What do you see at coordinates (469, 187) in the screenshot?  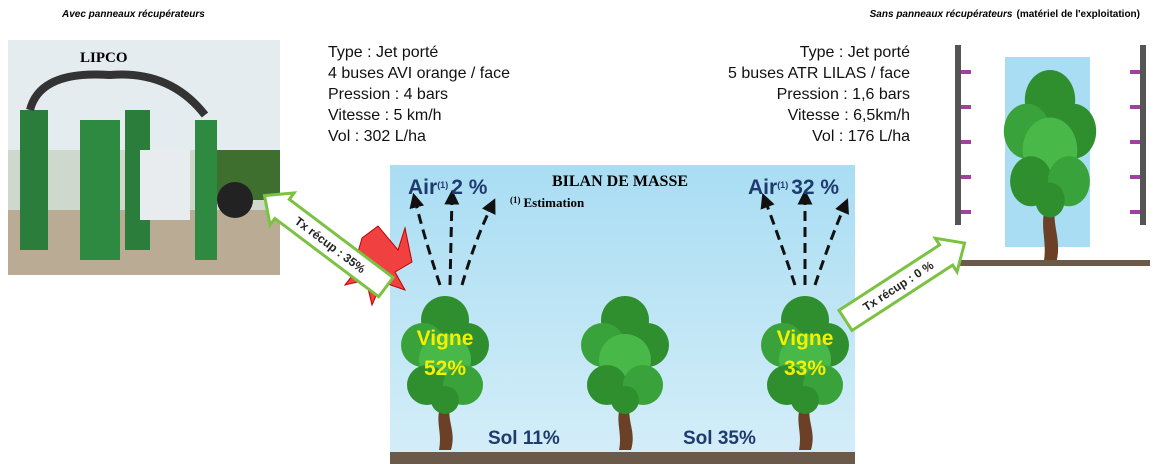 I see `air-value: 2 %` at bounding box center [469, 187].